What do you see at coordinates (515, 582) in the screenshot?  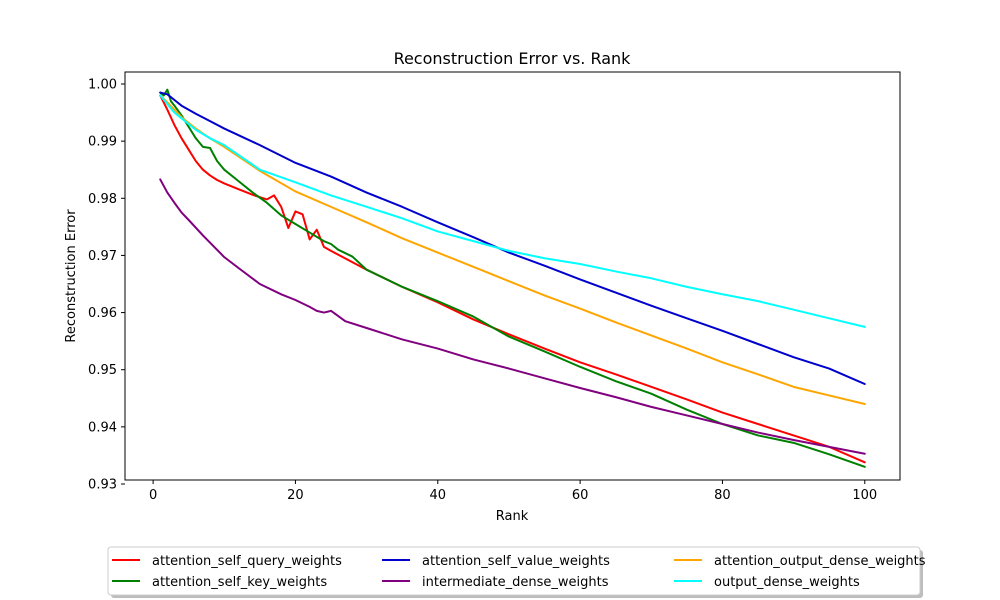 I see `legend-label: intermediate_dense_weights` at bounding box center [515, 582].